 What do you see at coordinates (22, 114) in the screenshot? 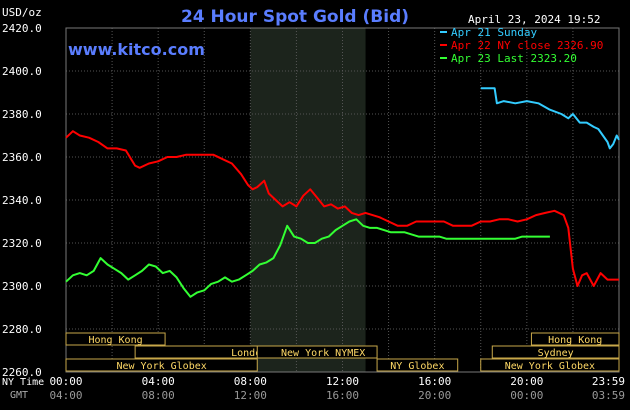
I see `y-tick-label: 2380.0` at bounding box center [22, 114].